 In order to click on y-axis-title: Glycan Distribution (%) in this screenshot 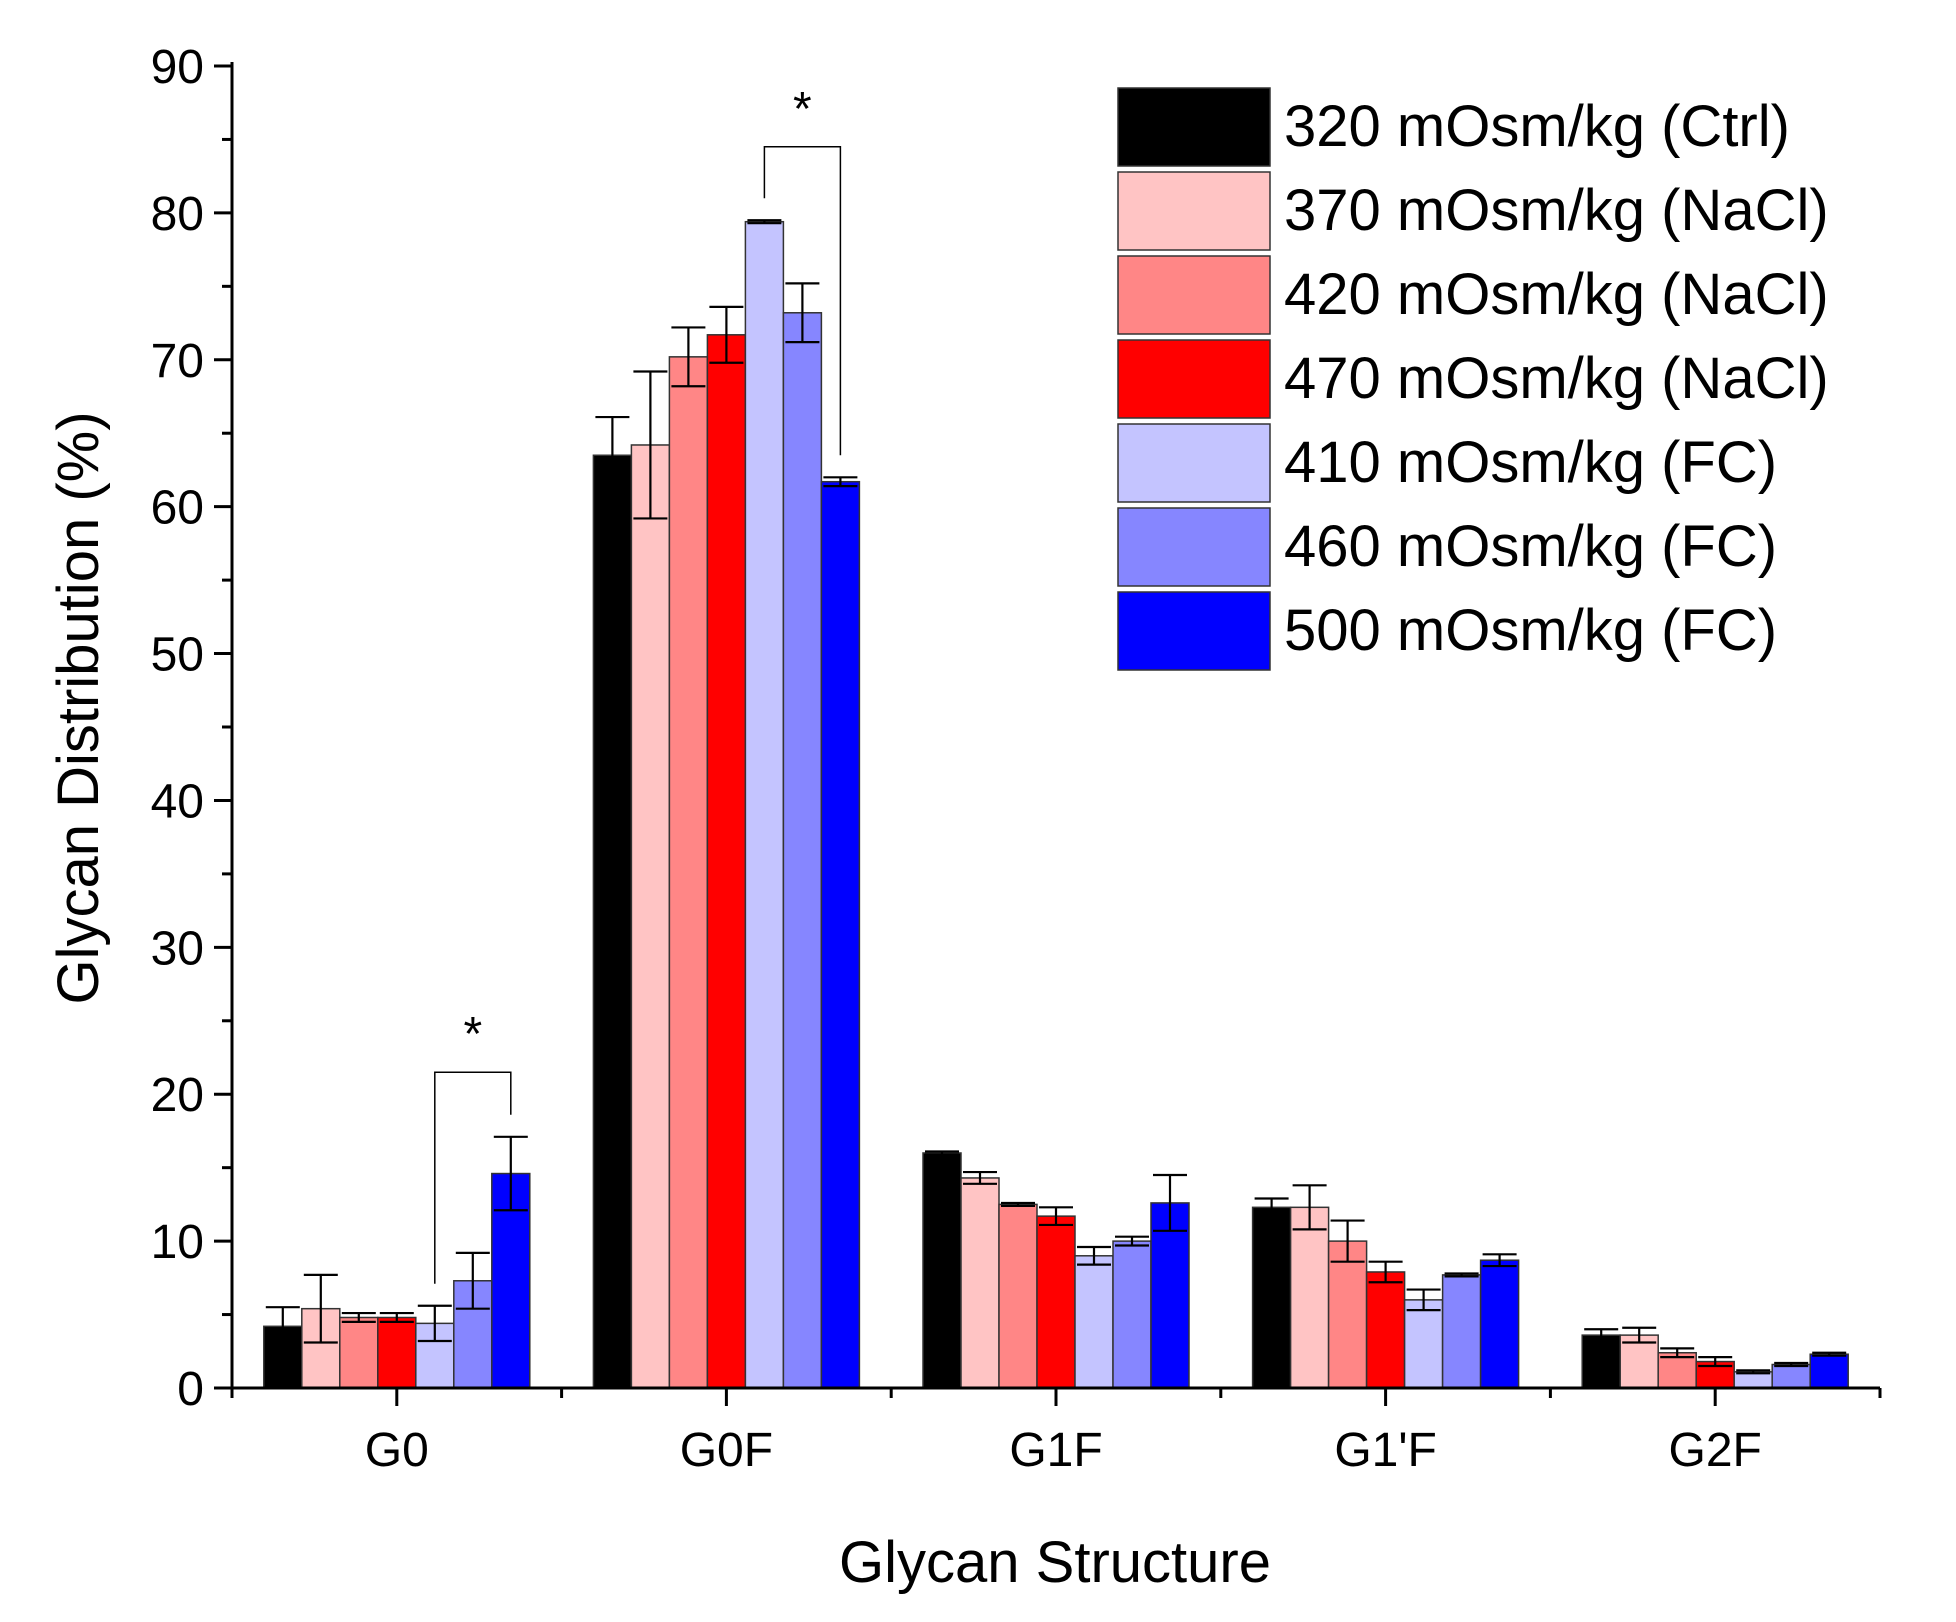, I will do `click(78, 707)`.